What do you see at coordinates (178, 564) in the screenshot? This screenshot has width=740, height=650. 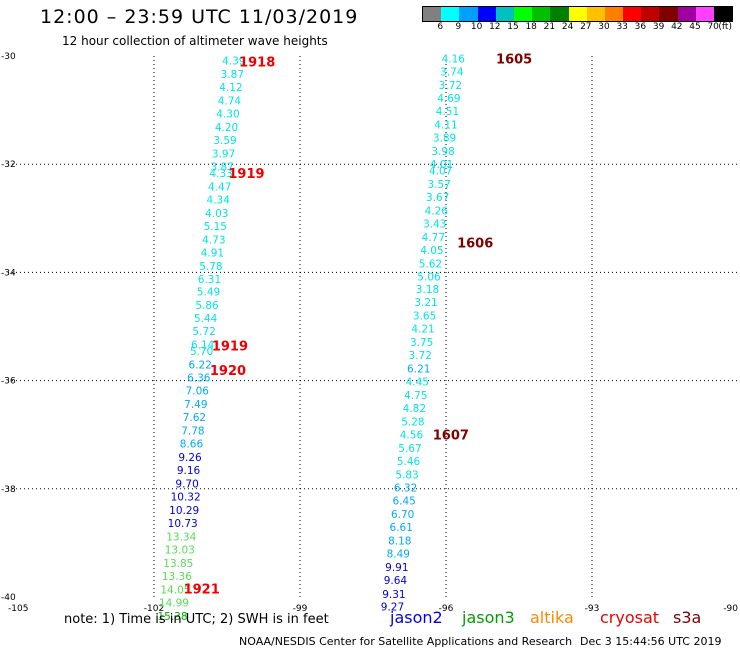 I see `wave-height-value: 13.85` at bounding box center [178, 564].